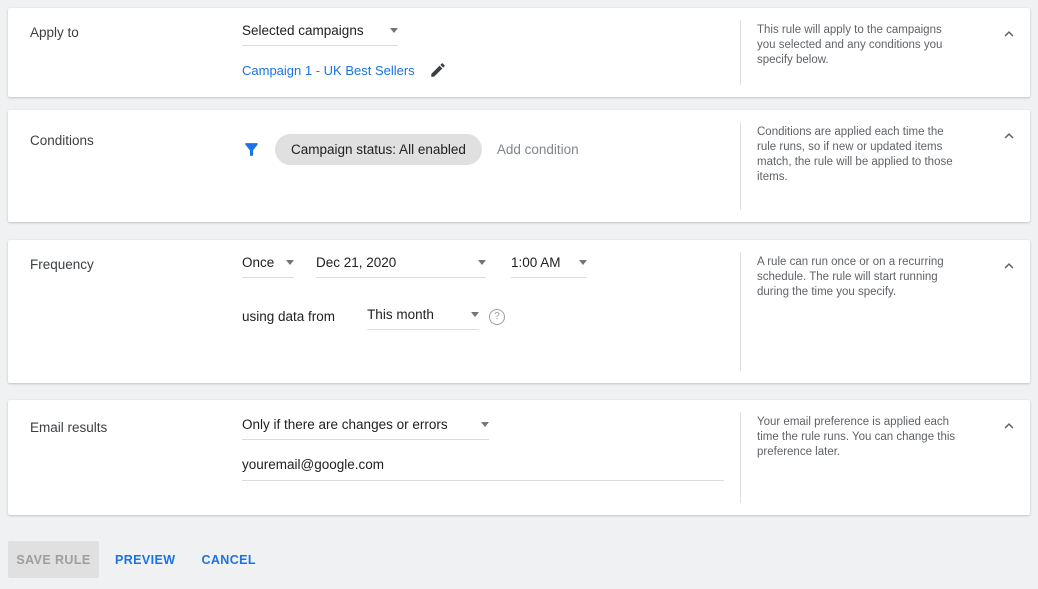 The width and height of the screenshot is (1038, 589). I want to click on conditions-section-label: Conditions, so click(62, 140).